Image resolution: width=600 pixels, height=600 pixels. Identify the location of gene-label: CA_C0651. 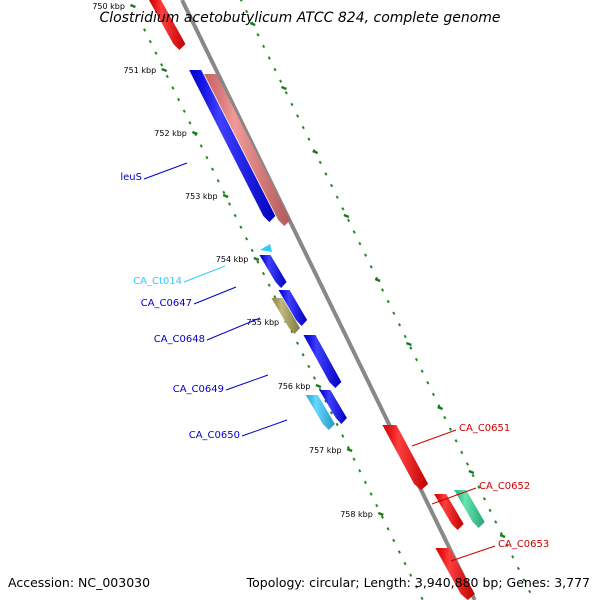
(484, 428).